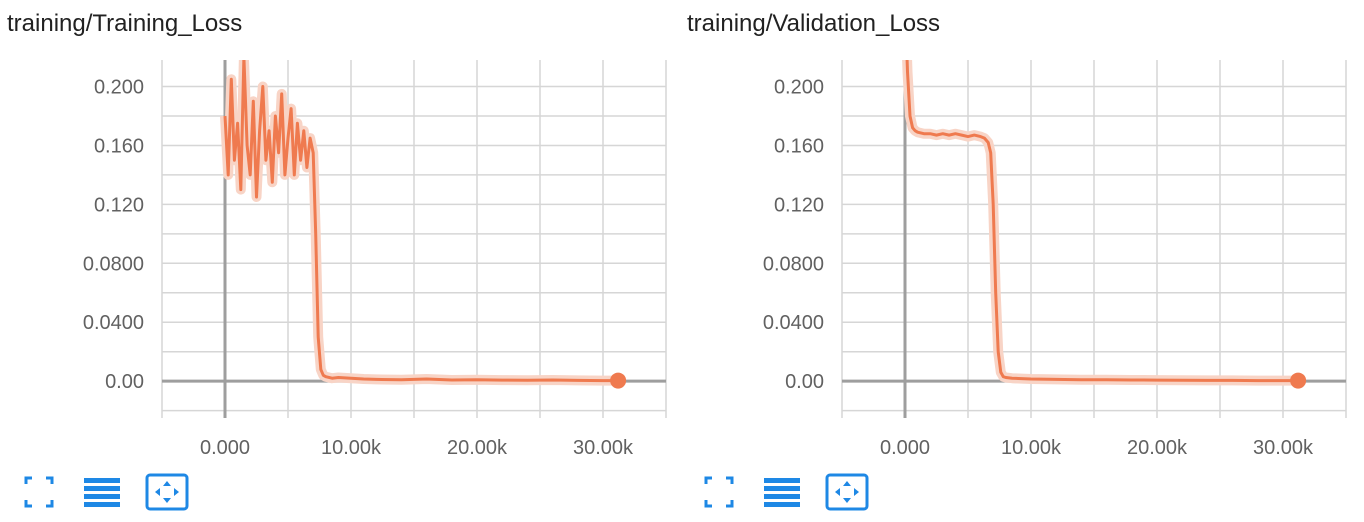 This screenshot has height=522, width=1364. Describe the element at coordinates (814, 23) in the screenshot. I see `chart-title: training/Validation_Loss` at that location.